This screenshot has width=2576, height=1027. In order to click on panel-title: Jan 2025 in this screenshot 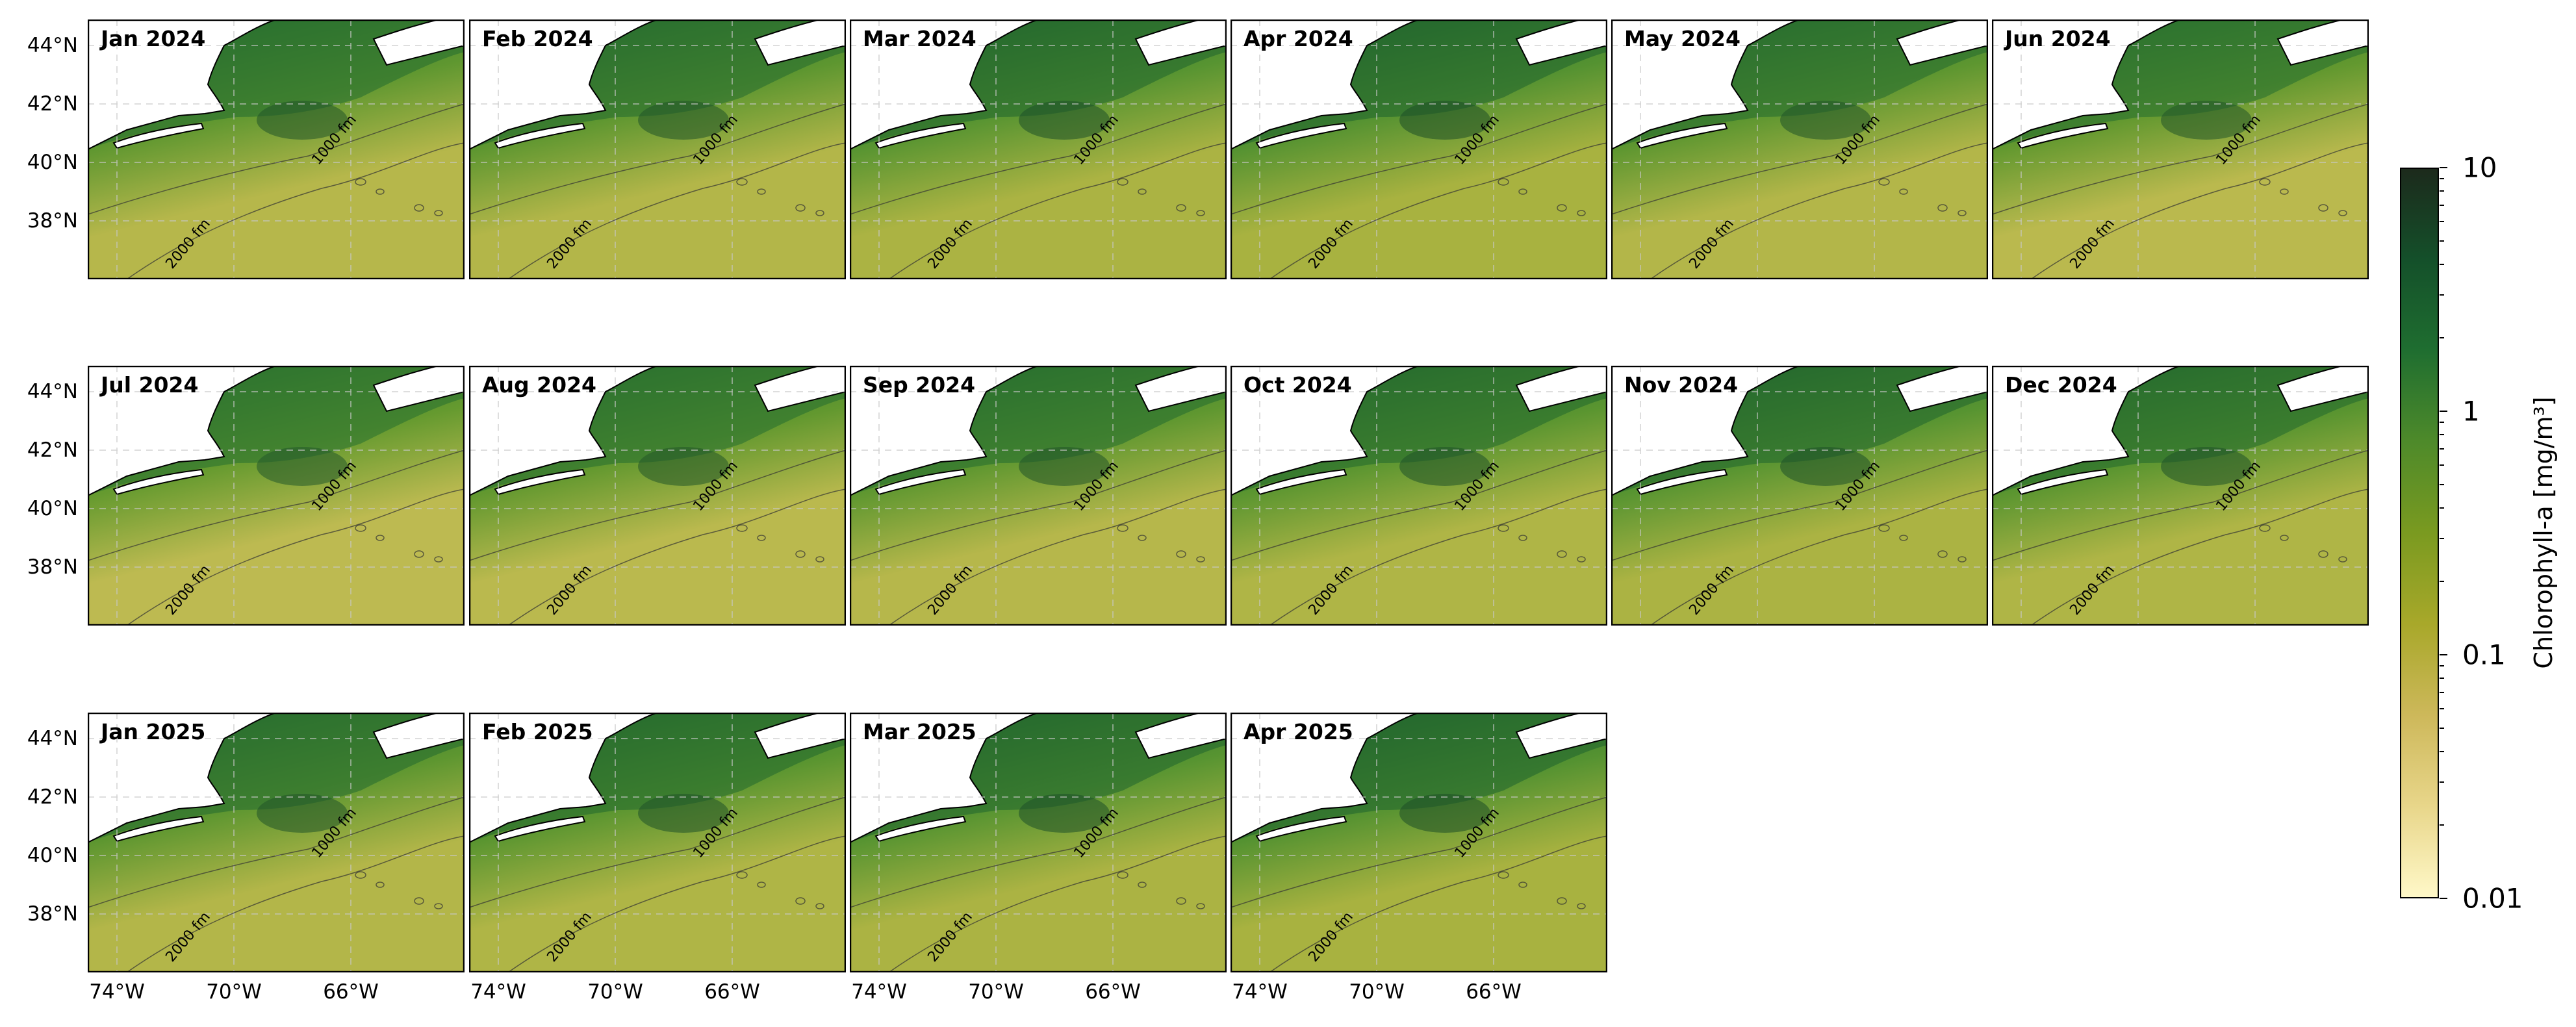, I will do `click(153, 731)`.